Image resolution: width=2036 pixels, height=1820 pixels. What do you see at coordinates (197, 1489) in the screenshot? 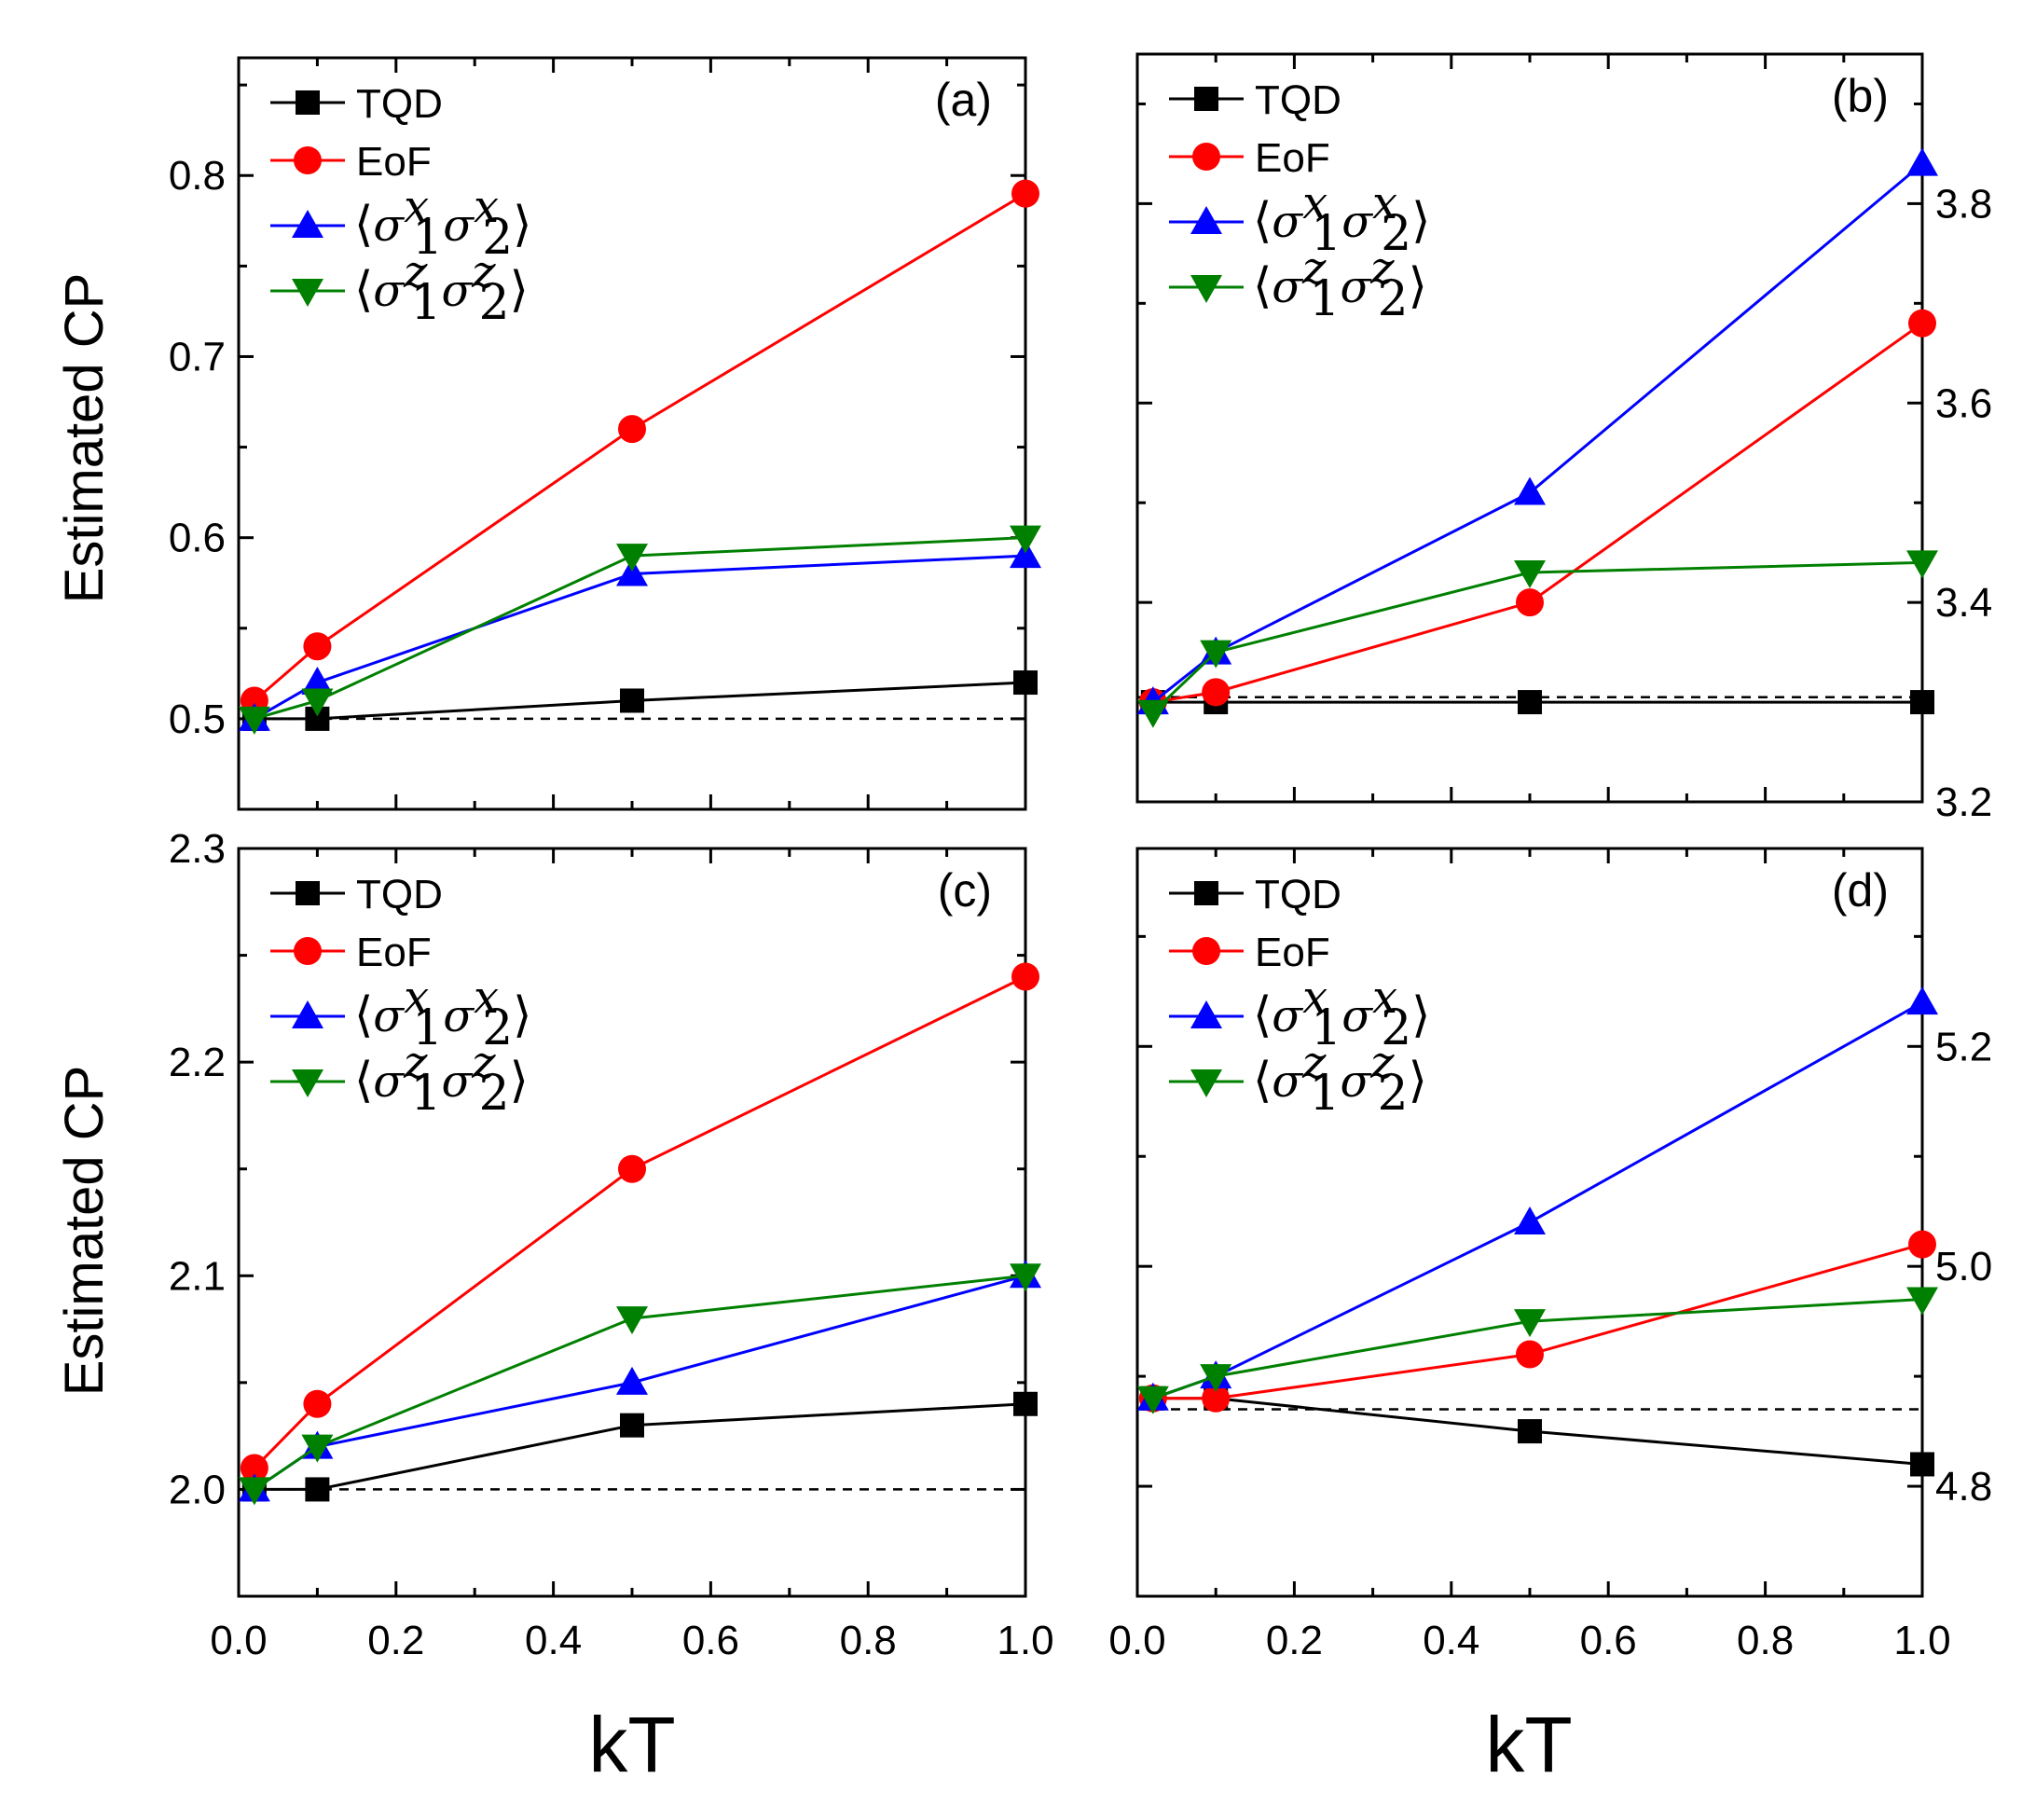
I see `y-tick-label: 2.0` at bounding box center [197, 1489].